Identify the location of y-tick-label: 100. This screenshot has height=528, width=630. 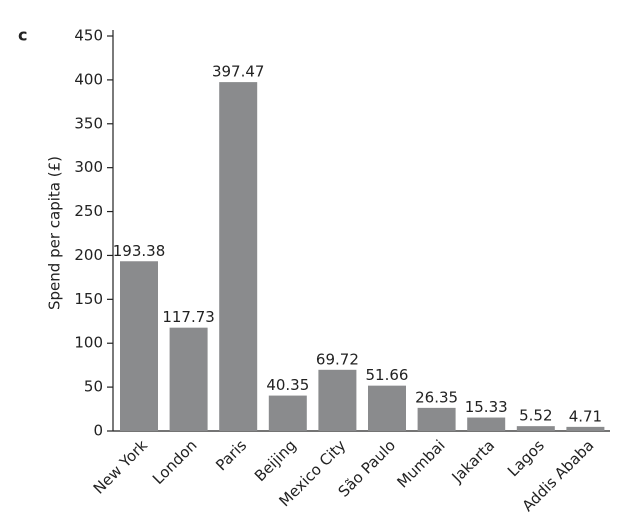
(88, 343).